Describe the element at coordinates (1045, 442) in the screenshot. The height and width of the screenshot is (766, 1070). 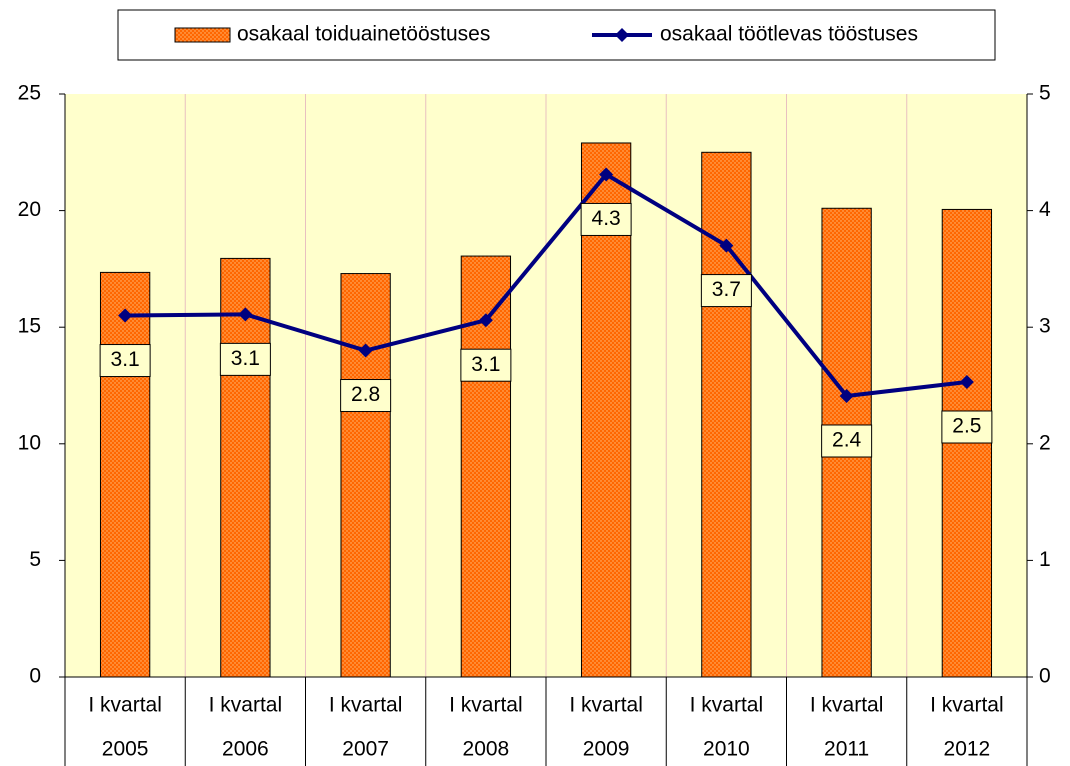
I see `y2-tick-label: 2` at that location.